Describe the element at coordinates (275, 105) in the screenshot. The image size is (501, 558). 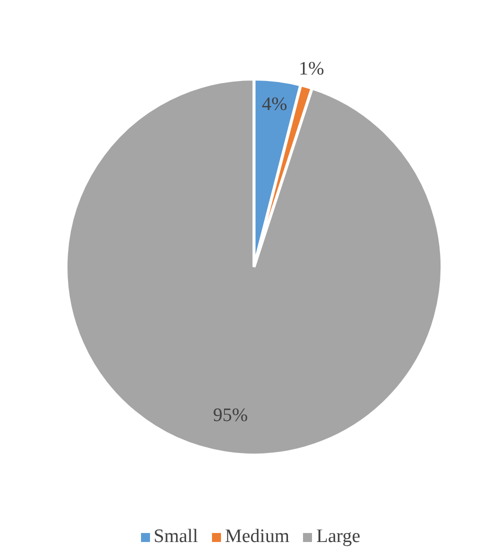
I see `data-label: 4%` at that location.